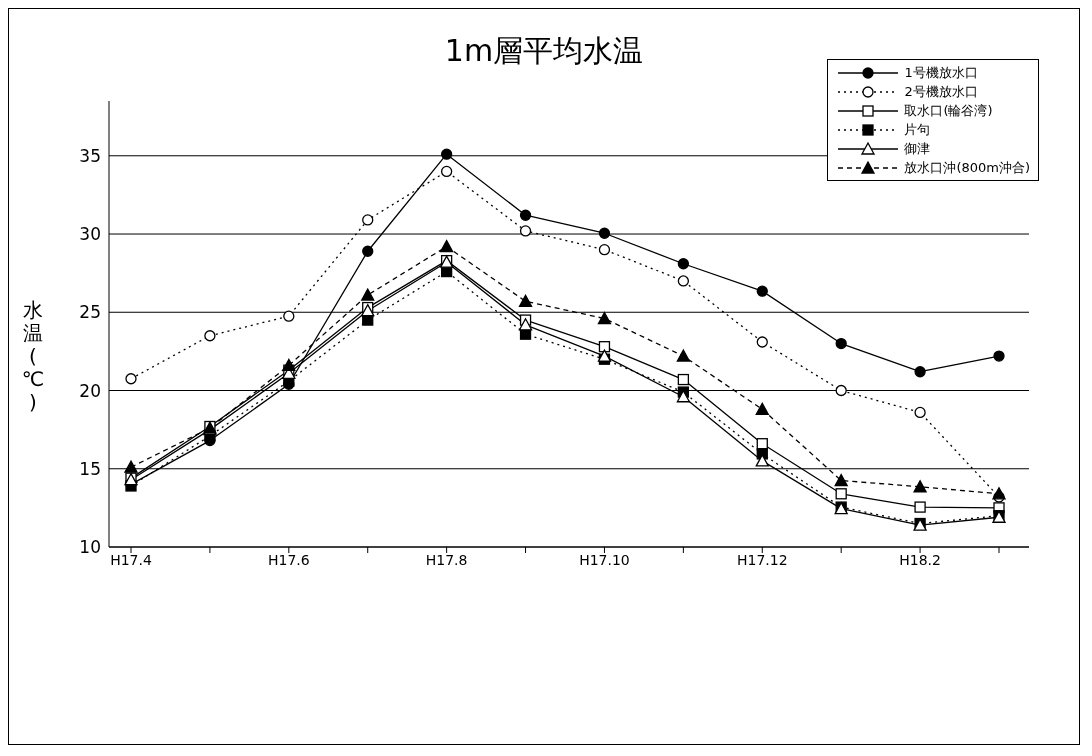 The height and width of the screenshot is (756, 1092). Describe the element at coordinates (131, 559) in the screenshot. I see `x-tick-label: H17.4` at that location.